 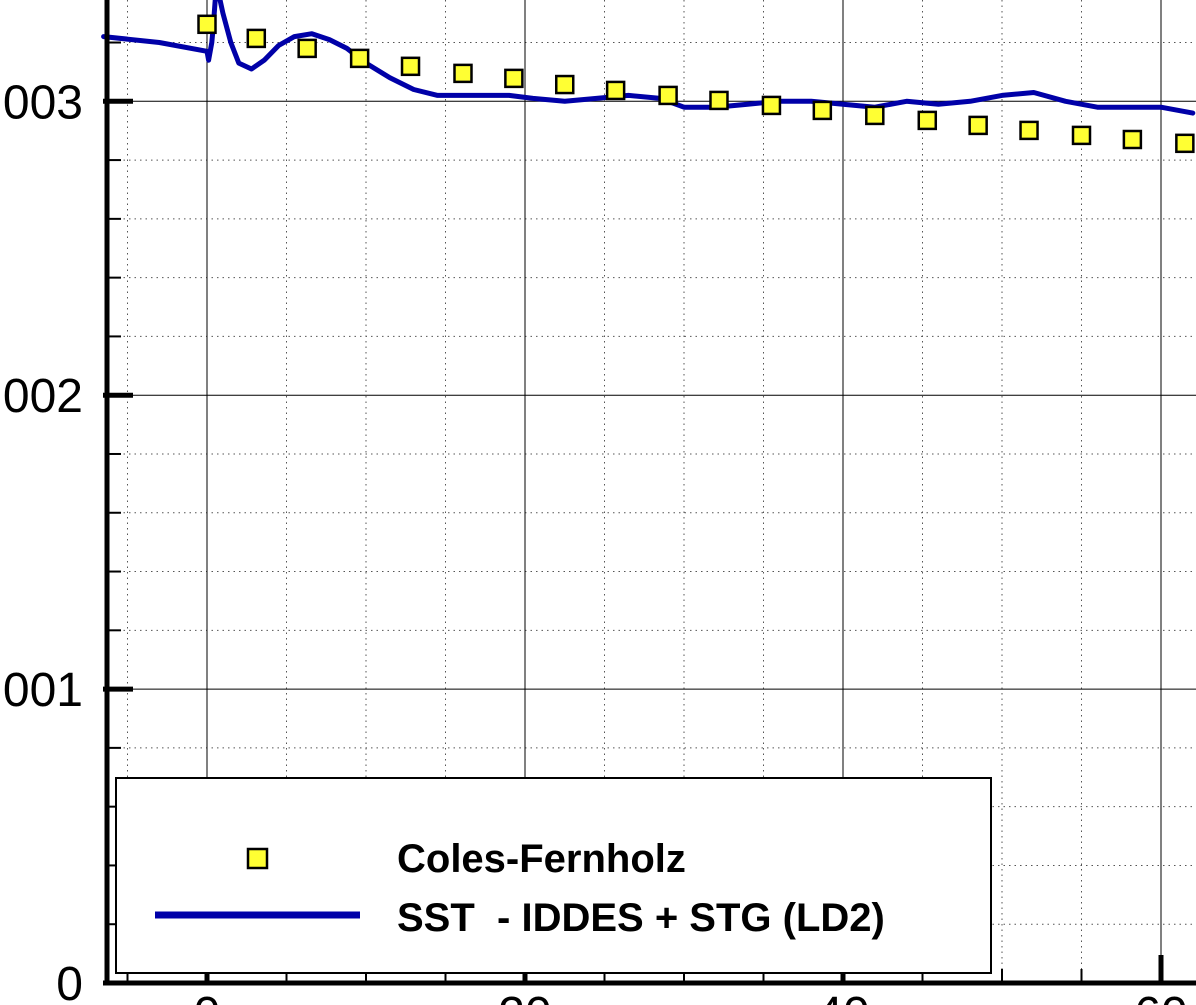 I want to click on legend-label-coles-fernholz: Coles-Fernholz, so click(x=541, y=859).